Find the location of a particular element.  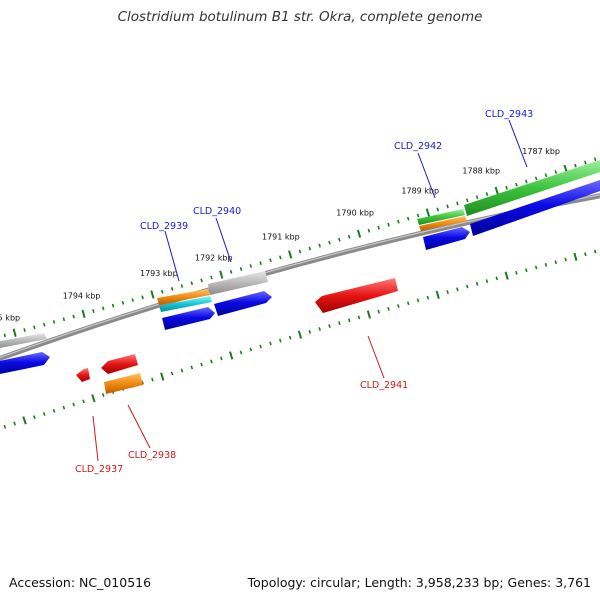

gene-arrow-blue-left is located at coordinates (25, 363).